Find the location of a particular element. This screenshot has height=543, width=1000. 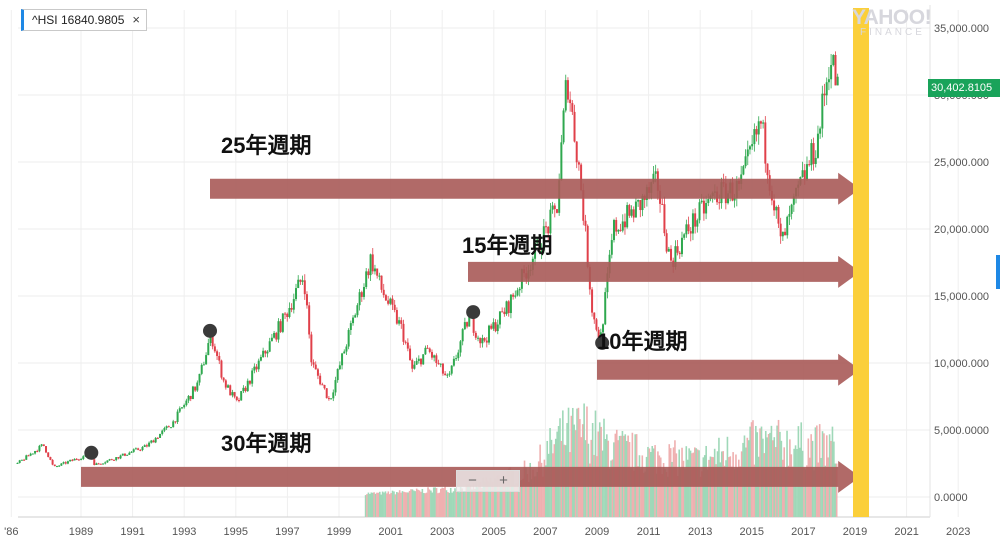

x-tick-label: 2001 is located at coordinates (390, 532).